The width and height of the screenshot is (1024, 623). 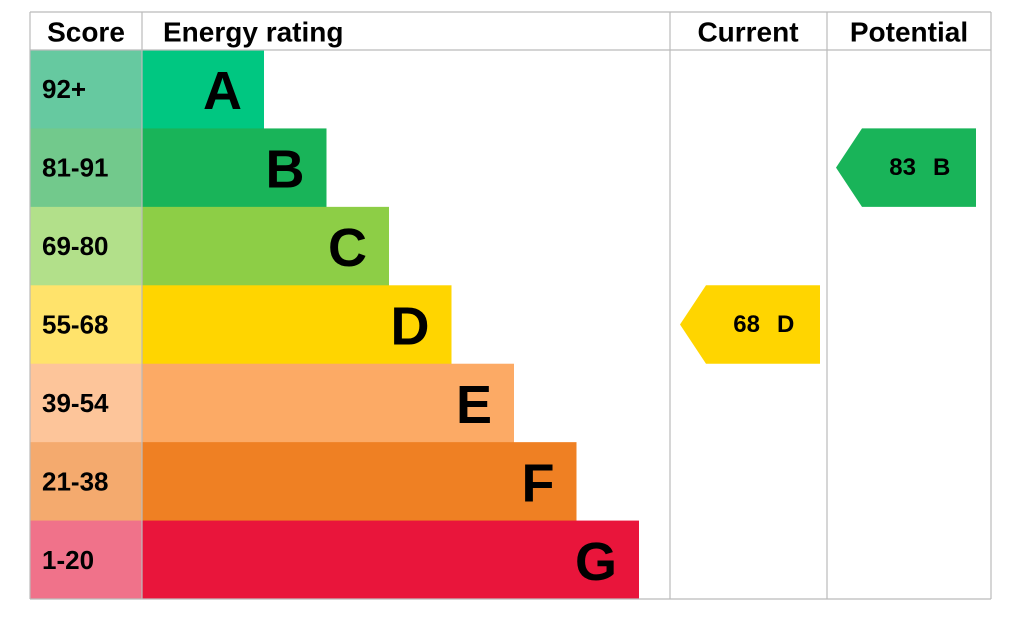 What do you see at coordinates (596, 562) in the screenshot?
I see `rating-letter: G` at bounding box center [596, 562].